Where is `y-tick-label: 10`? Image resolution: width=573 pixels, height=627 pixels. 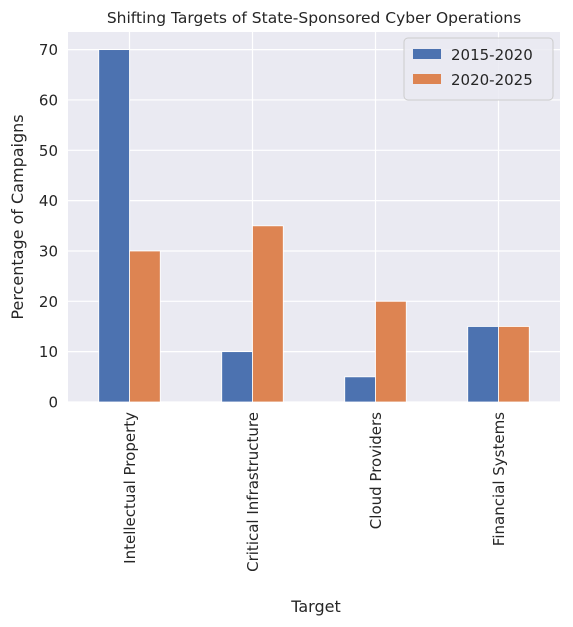 y-tick-label: 10 is located at coordinates (48, 352).